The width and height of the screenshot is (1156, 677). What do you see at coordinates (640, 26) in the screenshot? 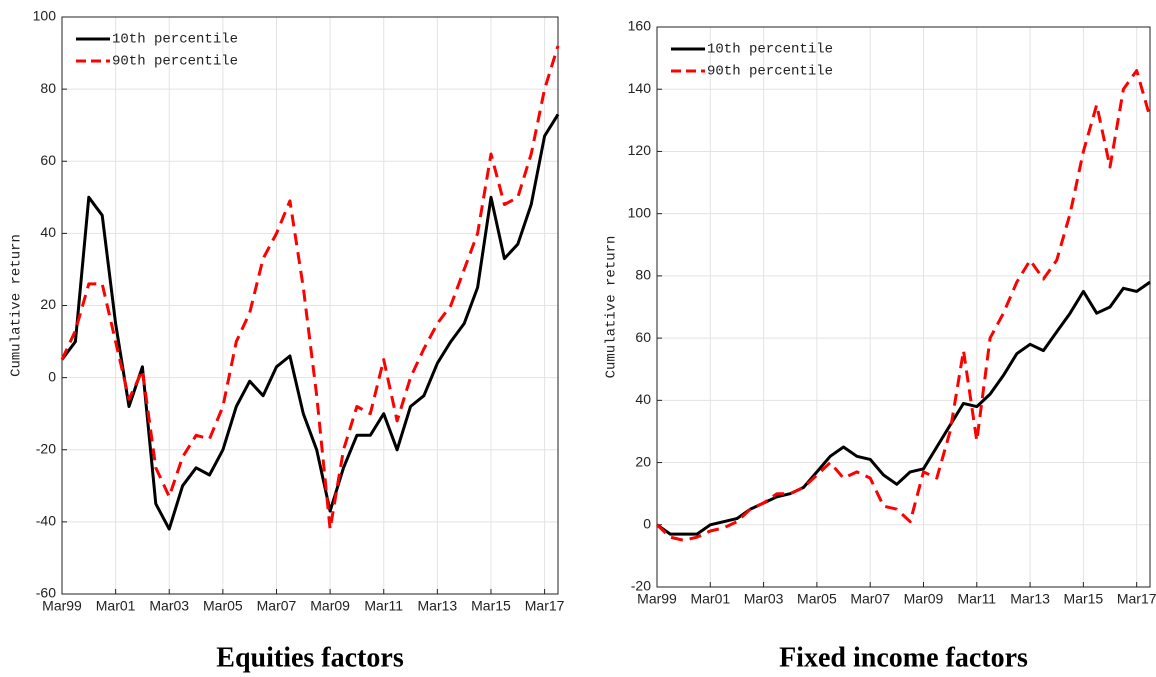
I see `y-tick-label: 160` at bounding box center [640, 26].